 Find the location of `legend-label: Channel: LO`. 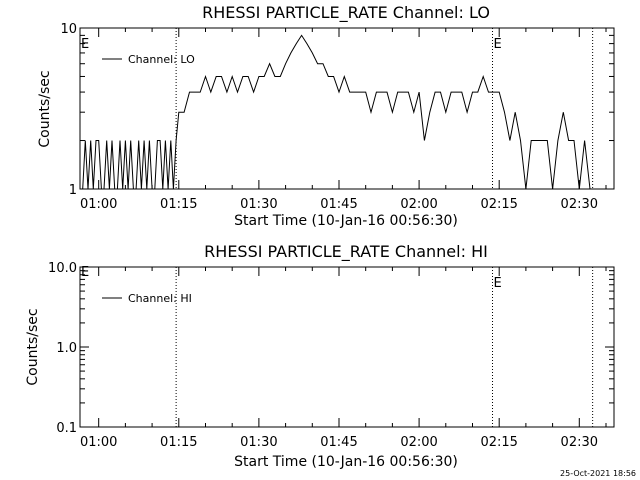

legend-label: Channel: LO is located at coordinates (161, 59).